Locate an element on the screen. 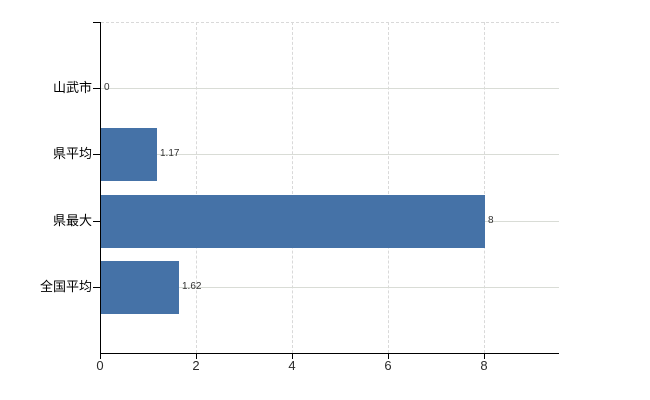 The width and height of the screenshot is (650, 400). x-axis-tick-label: 4 is located at coordinates (292, 365).